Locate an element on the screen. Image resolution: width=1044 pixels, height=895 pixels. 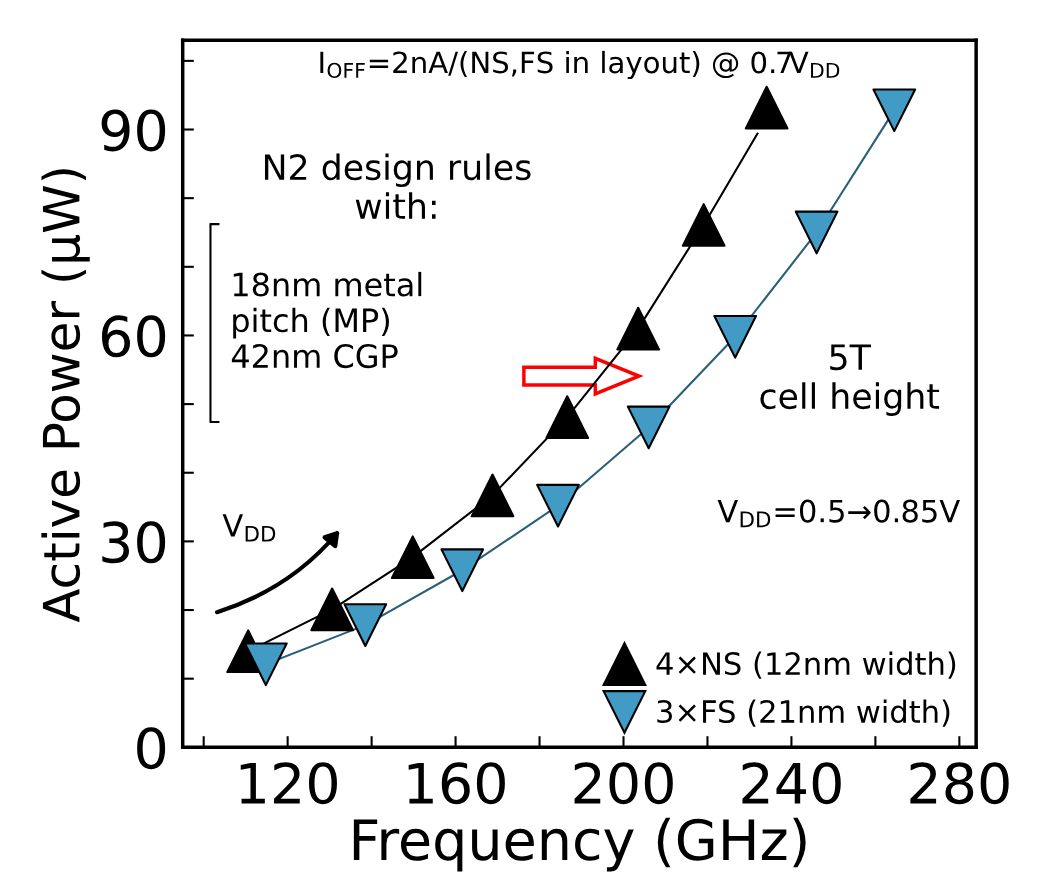
annotation: I$_{OFF}$=2nA/(NS,FS in layout) @ 0.7V$_{DD}$ is located at coordinates (580, 65).